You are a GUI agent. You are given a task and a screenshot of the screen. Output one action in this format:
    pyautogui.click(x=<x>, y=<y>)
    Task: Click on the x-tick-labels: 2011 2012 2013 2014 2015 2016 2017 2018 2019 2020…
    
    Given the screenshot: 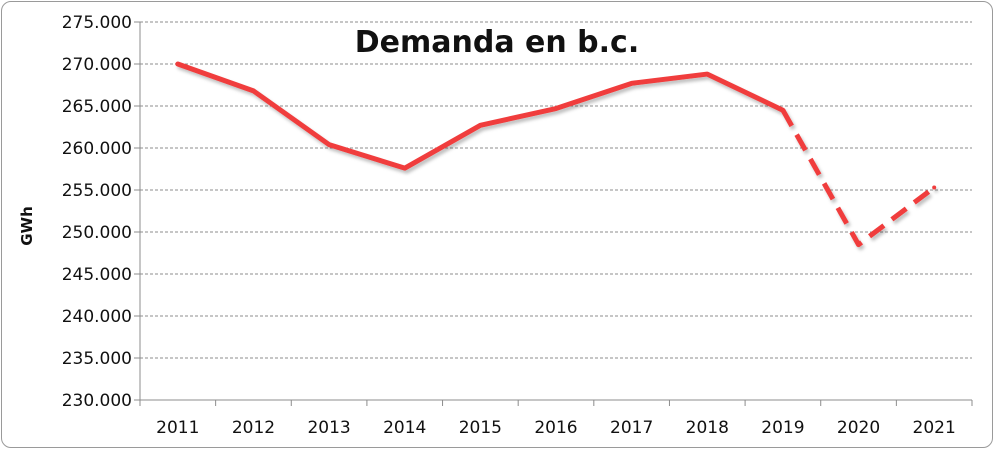 What is the action you would take?
    pyautogui.click(x=556, y=428)
    